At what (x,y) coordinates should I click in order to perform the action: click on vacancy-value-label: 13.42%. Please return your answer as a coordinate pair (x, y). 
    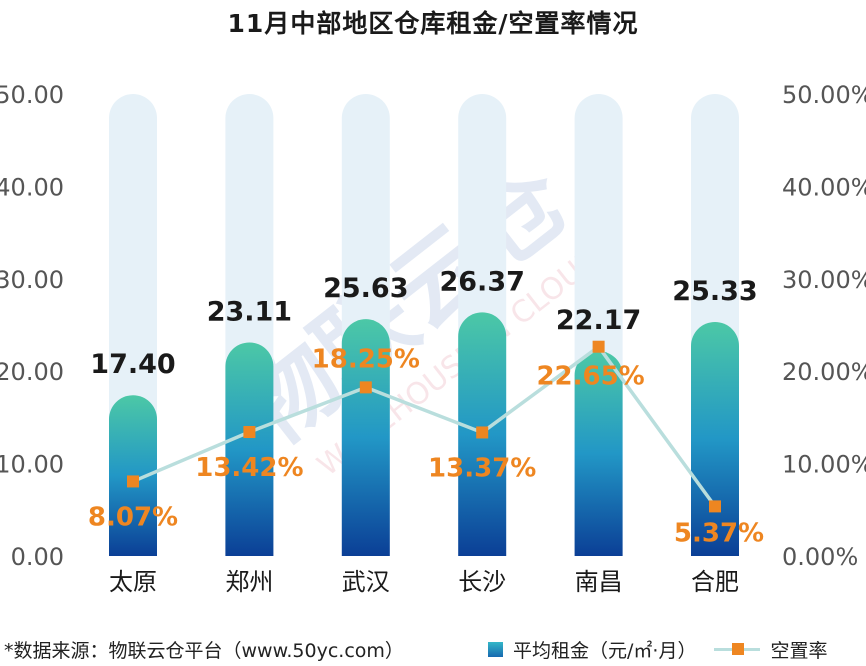
    Looking at the image, I should click on (249, 468).